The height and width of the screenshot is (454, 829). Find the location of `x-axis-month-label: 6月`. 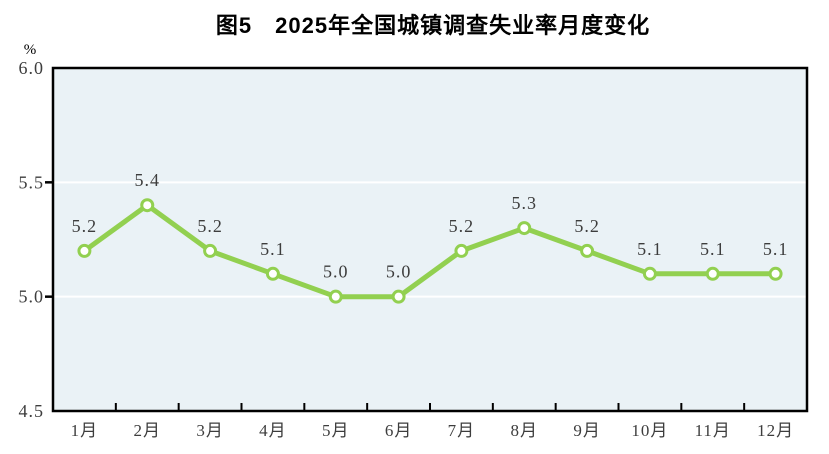

x-axis-month-label: 6月 is located at coordinates (399, 430).